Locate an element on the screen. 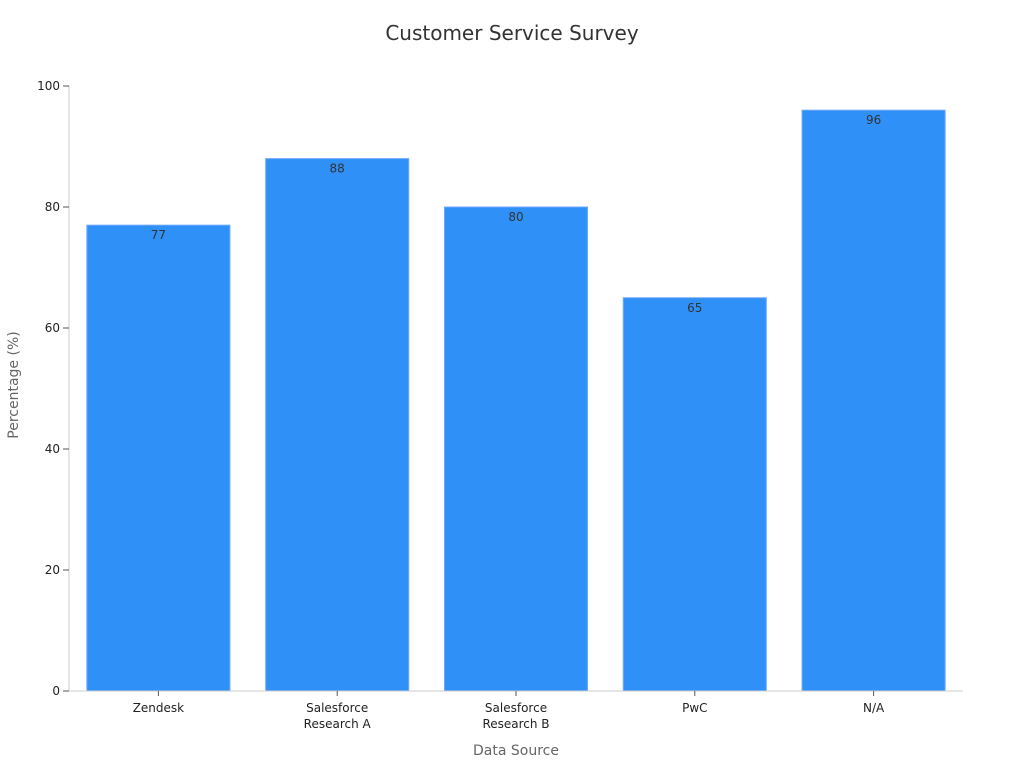  bar-value-label: 65 is located at coordinates (694, 308).